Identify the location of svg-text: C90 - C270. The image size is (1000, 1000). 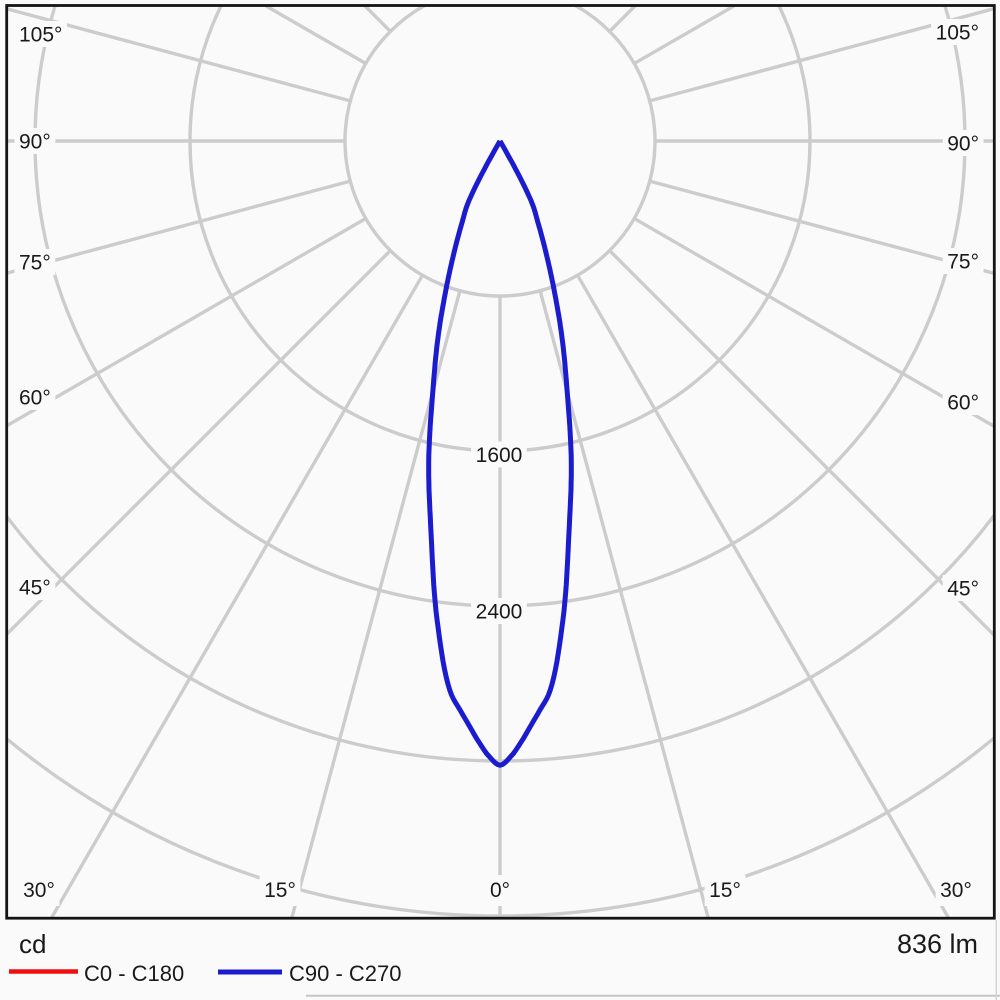
(345, 973).